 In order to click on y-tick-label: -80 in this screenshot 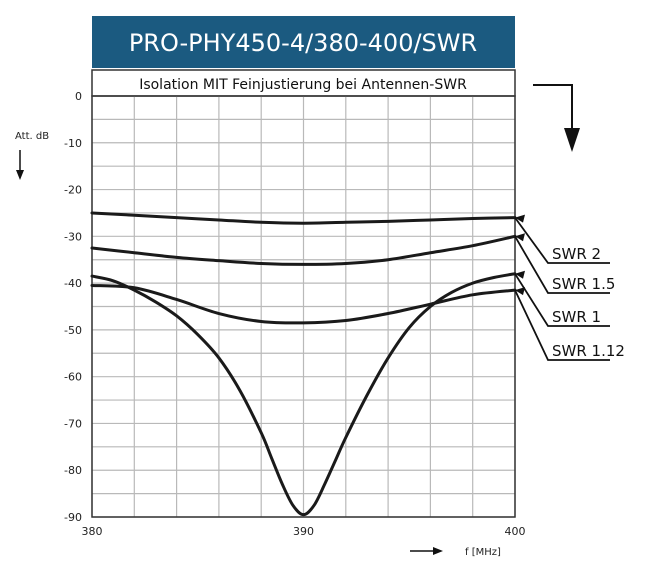, I will do `click(73, 470)`.